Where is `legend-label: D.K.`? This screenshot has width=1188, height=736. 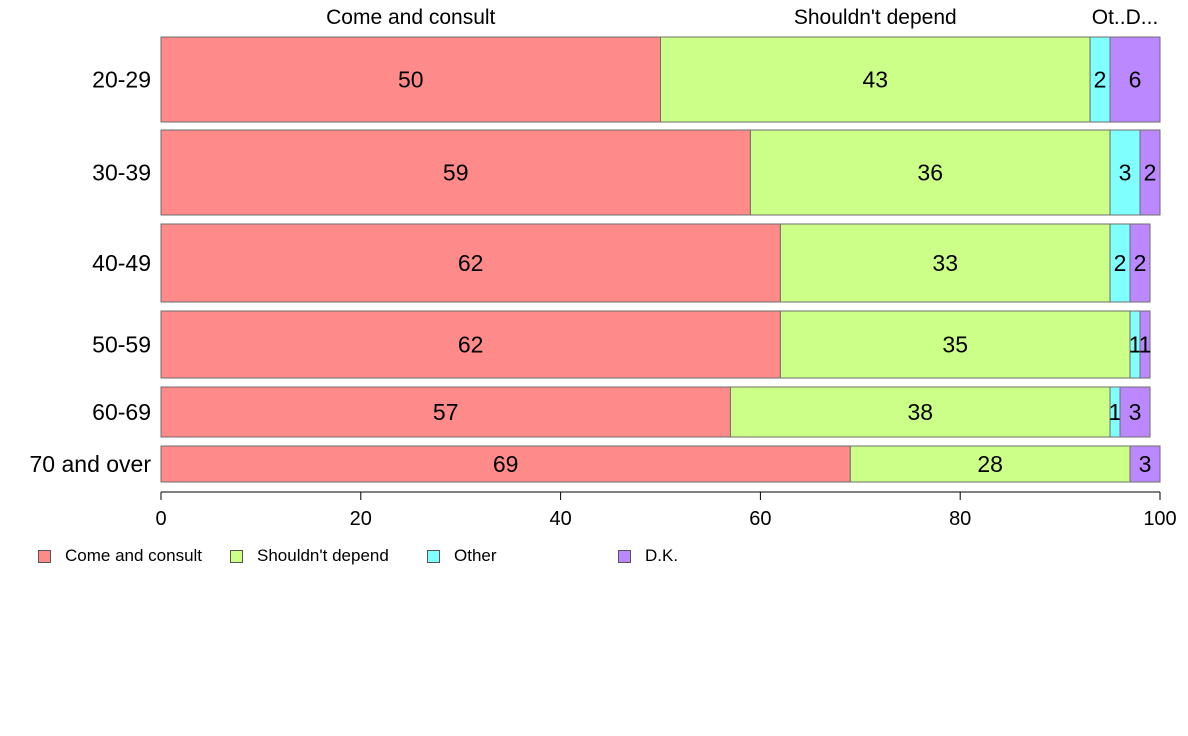 legend-label: D.K. is located at coordinates (662, 555).